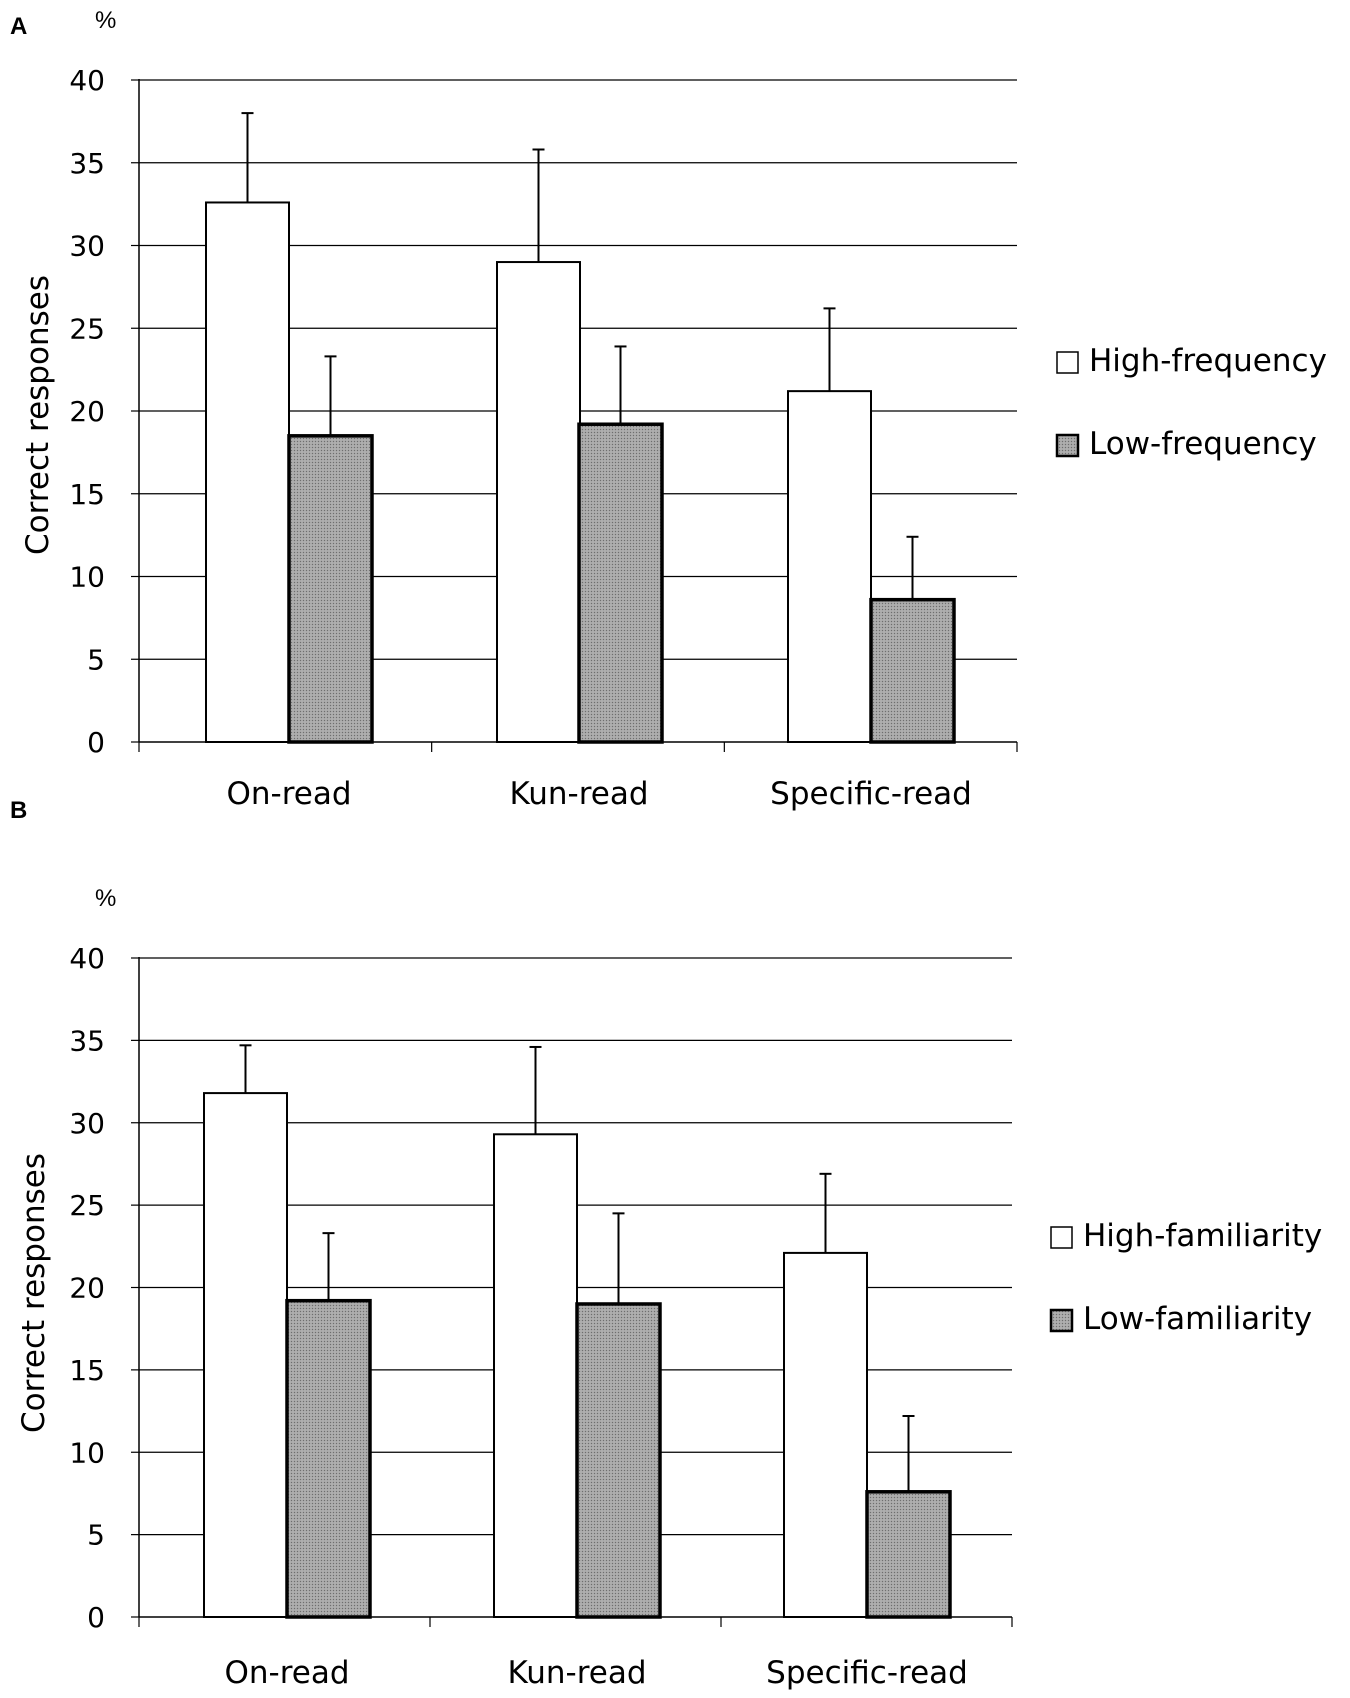 This screenshot has height=1698, width=1350. I want to click on legend-label: High-frequency, so click(1208, 361).